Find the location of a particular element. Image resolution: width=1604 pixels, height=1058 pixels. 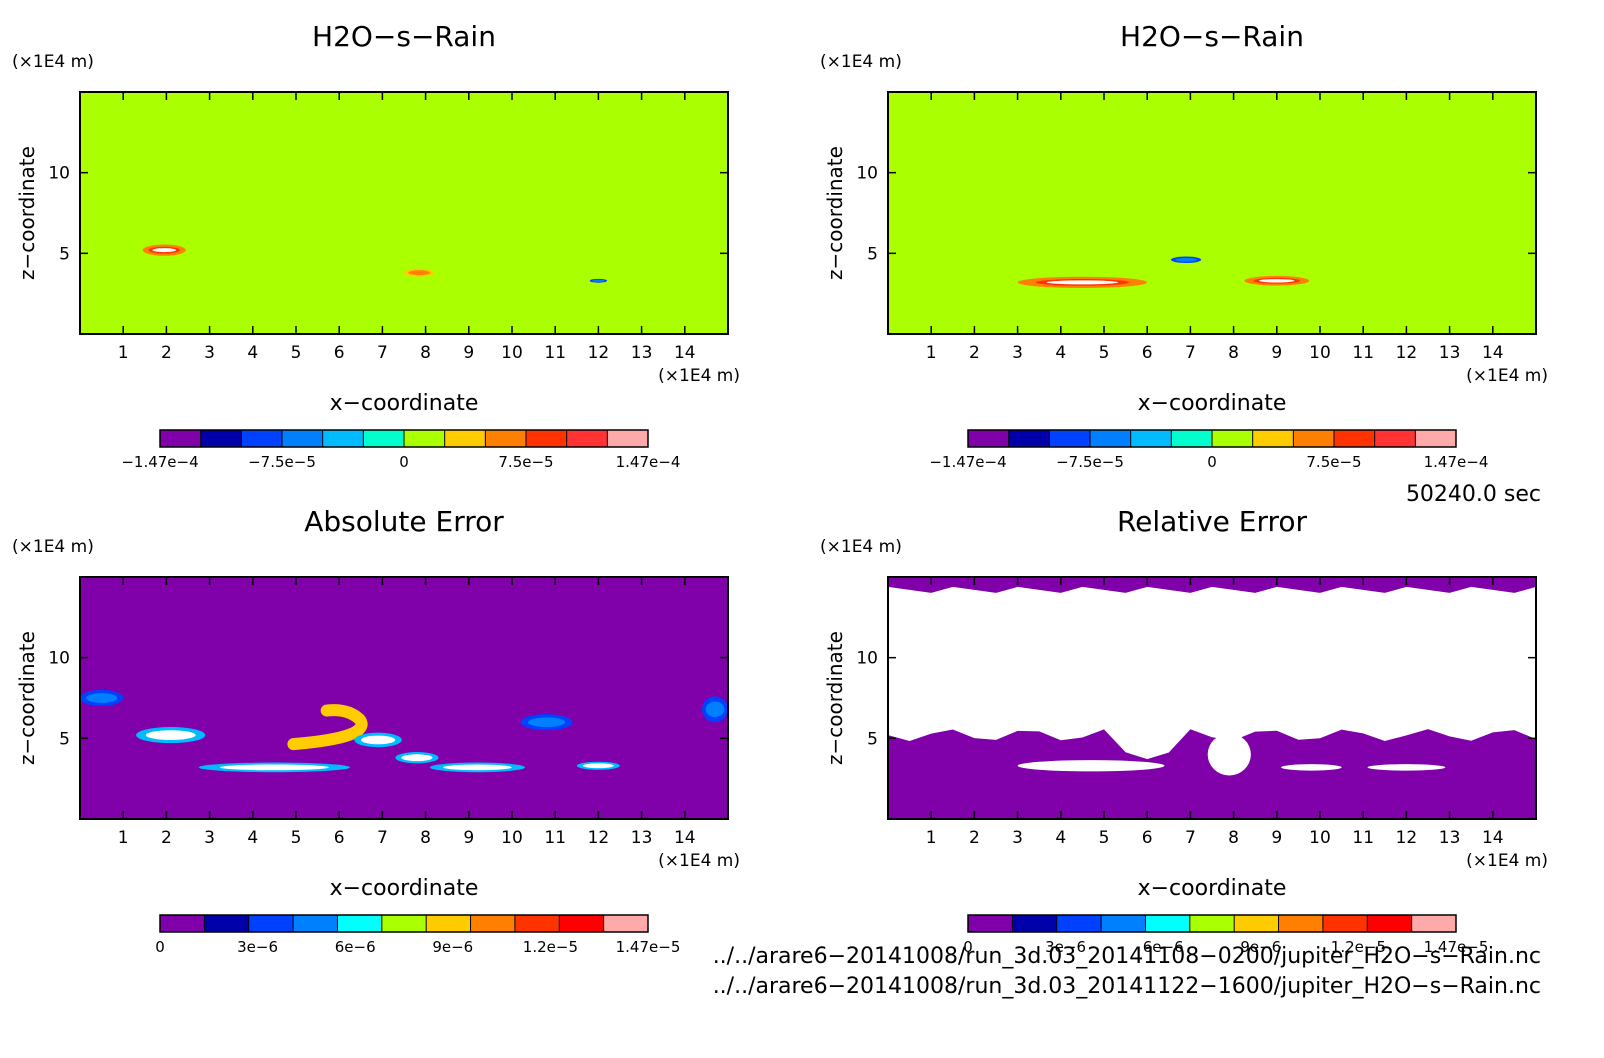

x-tick-label: 14 is located at coordinates (685, 353).